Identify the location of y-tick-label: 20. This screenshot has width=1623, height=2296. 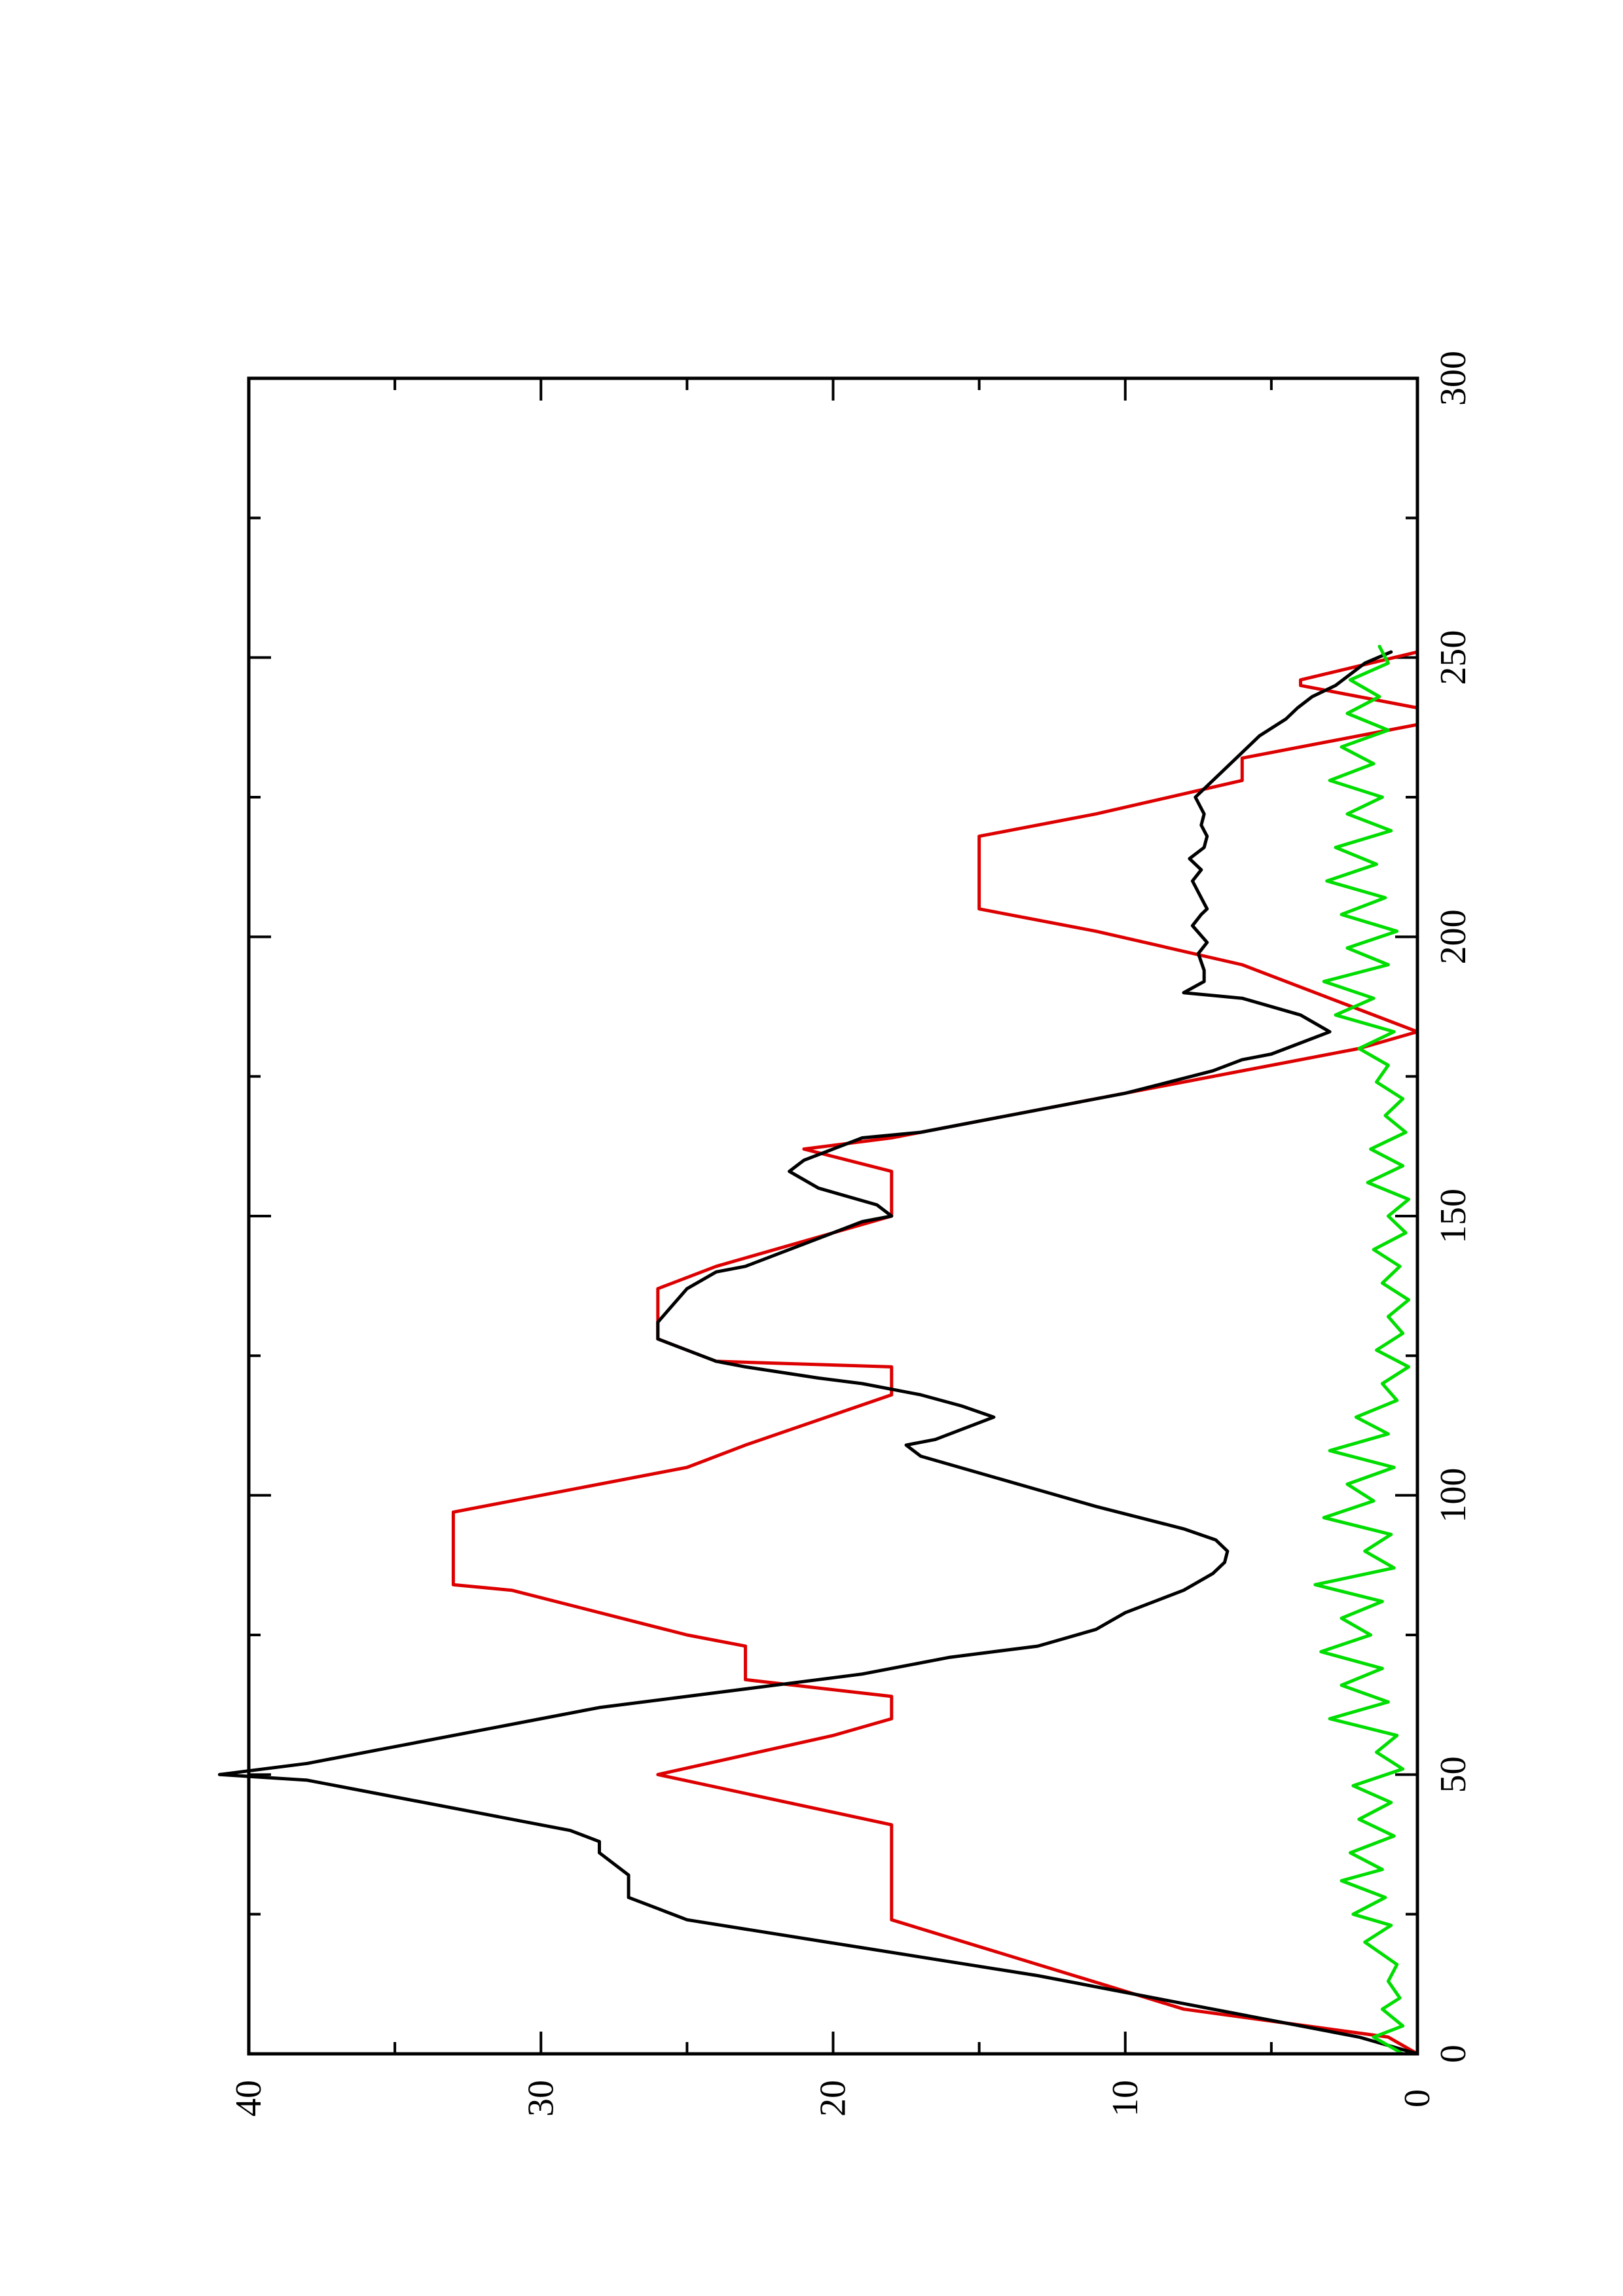
(833, 2098).